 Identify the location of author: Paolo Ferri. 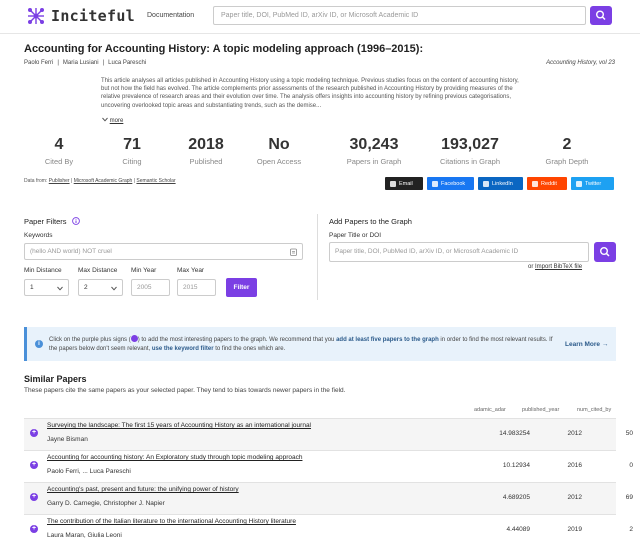
(39, 63).